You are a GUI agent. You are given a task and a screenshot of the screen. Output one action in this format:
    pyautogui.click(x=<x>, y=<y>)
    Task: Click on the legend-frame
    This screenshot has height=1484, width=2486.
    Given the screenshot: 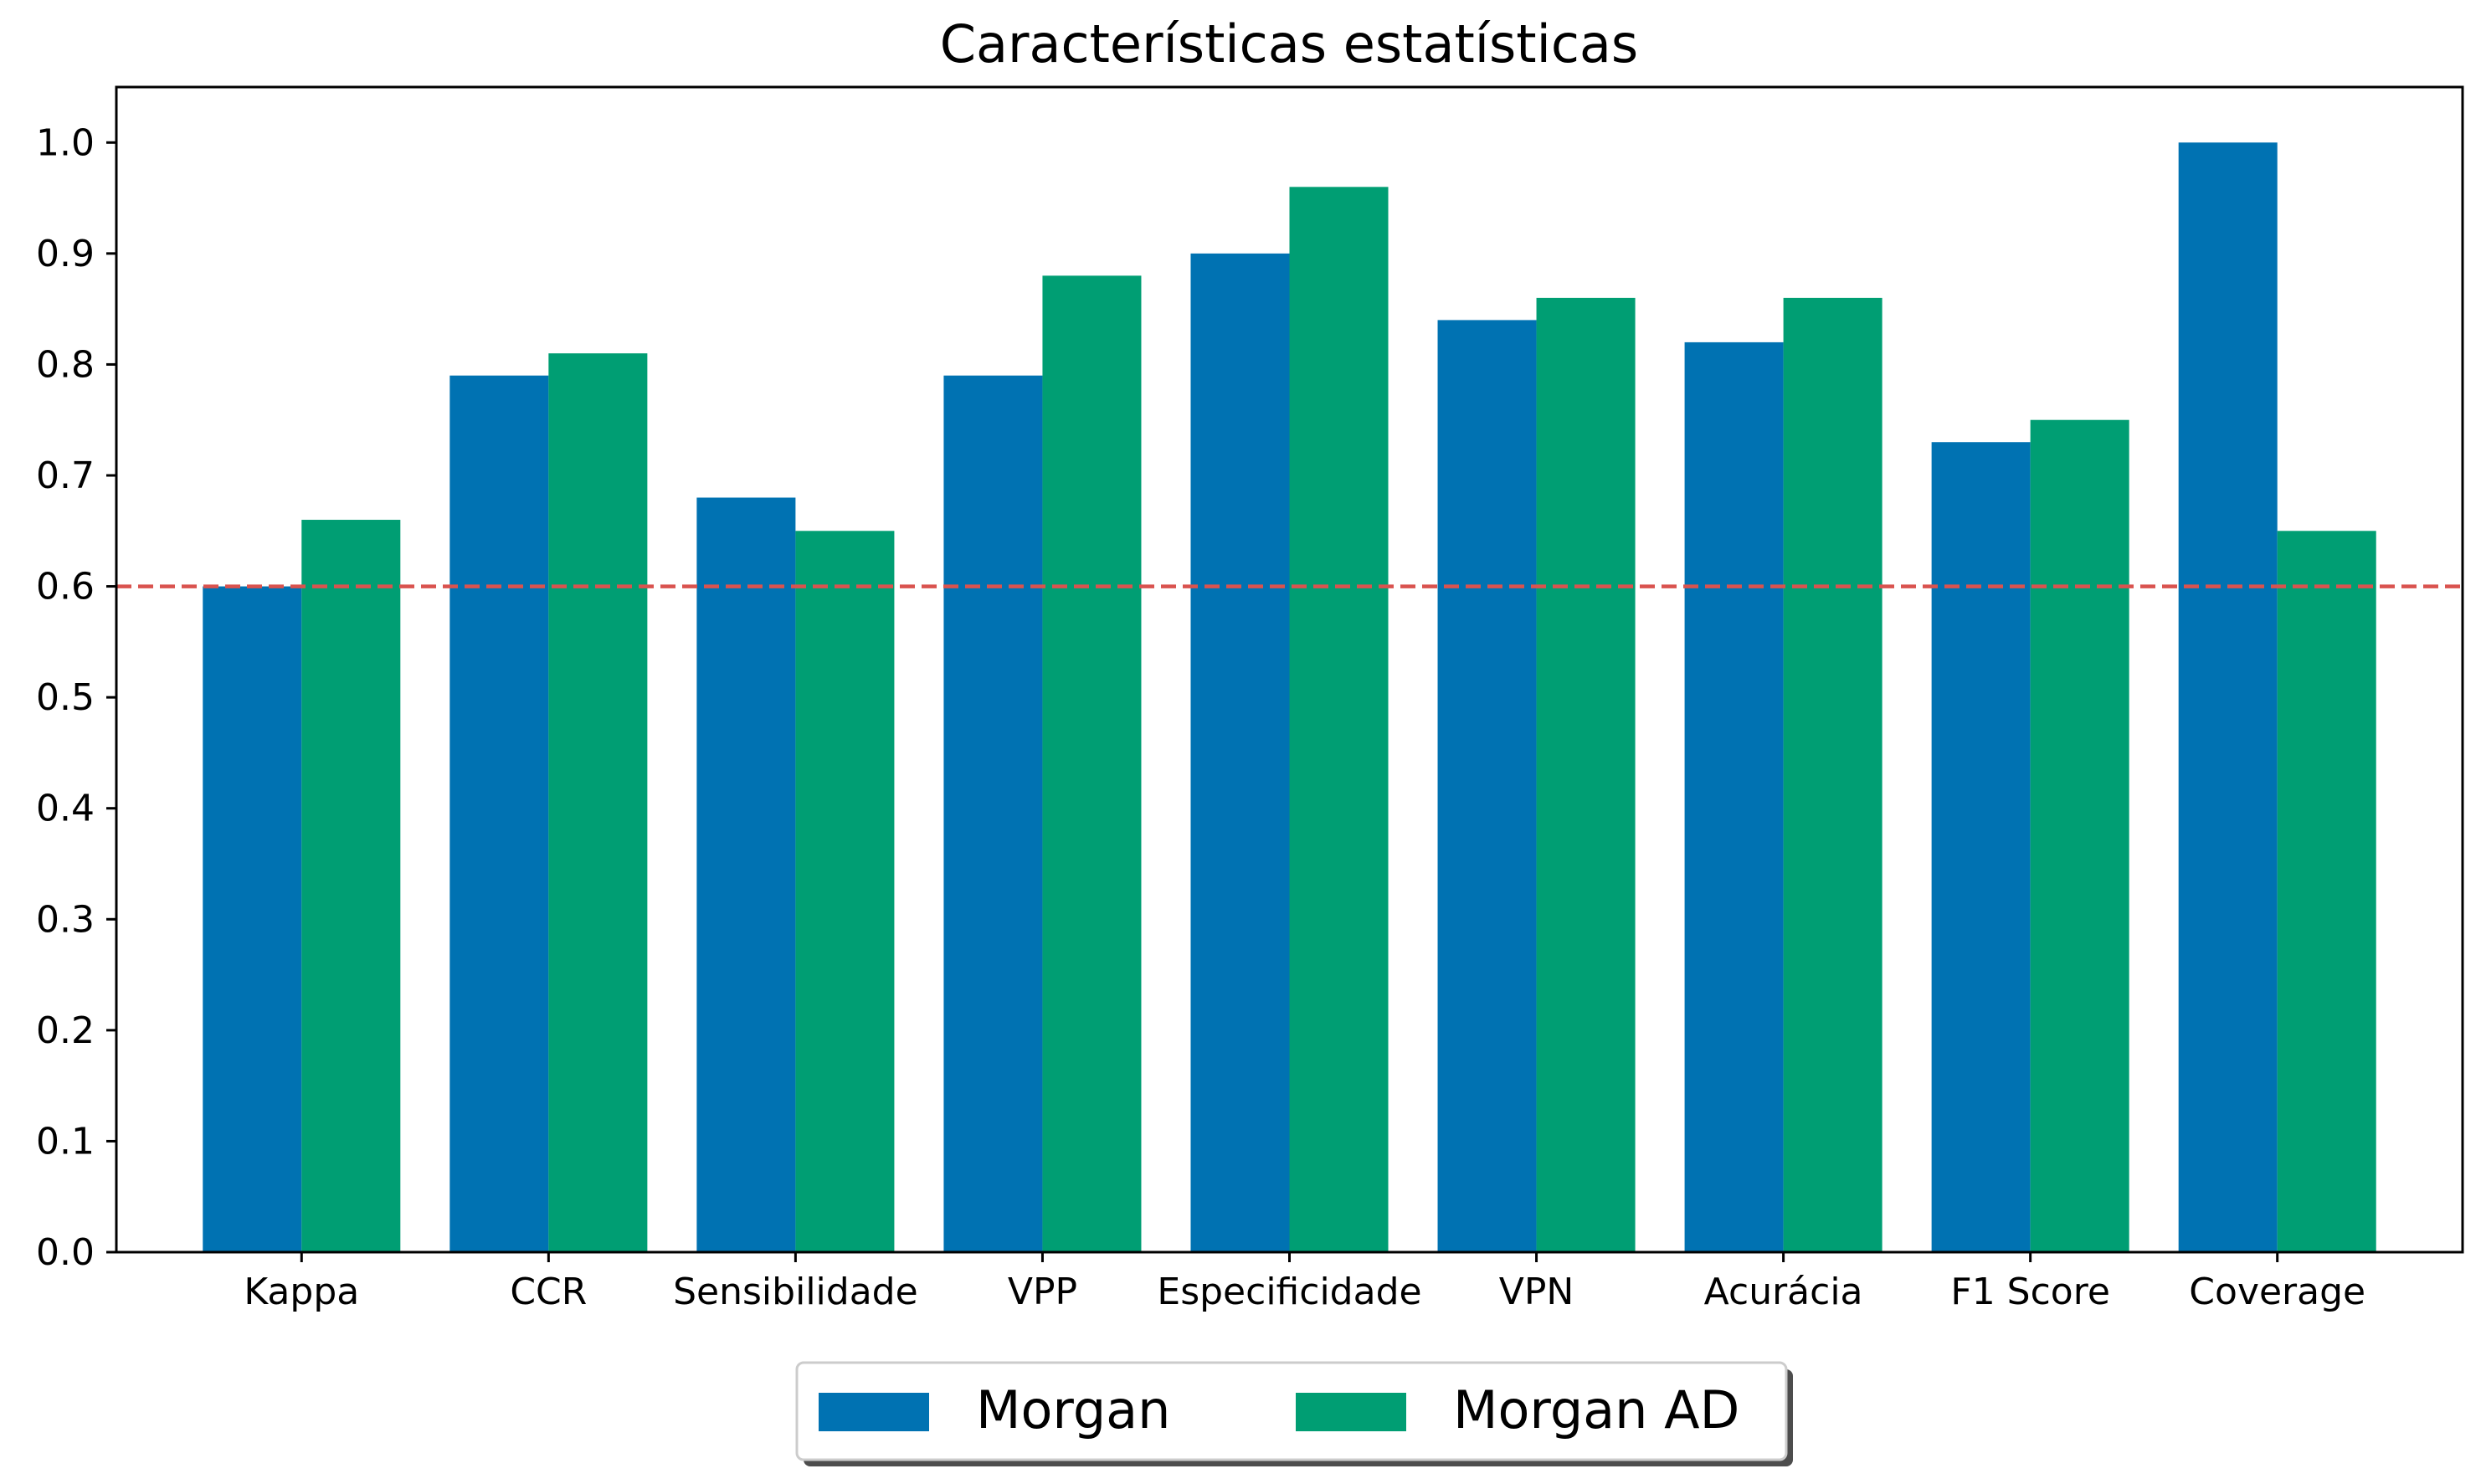 What is the action you would take?
    pyautogui.click(x=1291, y=1411)
    